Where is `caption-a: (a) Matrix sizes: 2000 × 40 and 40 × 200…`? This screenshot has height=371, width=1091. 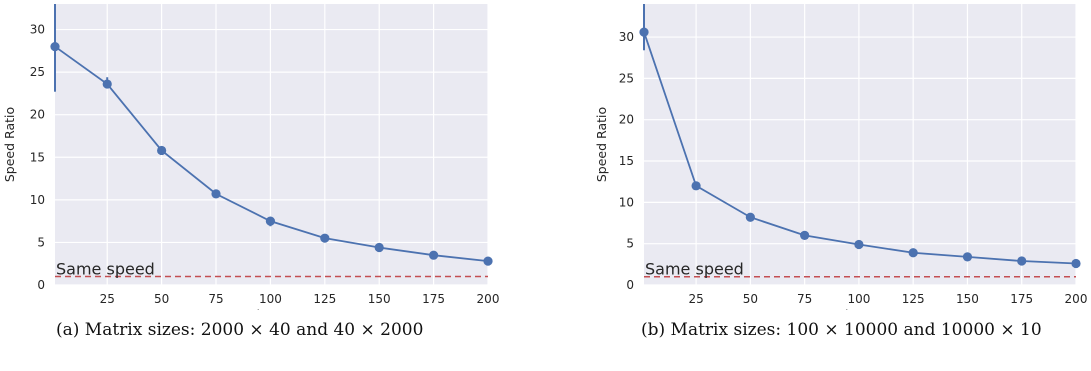
caption-a: (a) Matrix sizes: 2000 × 40 and 40 × 200… is located at coordinates (240, 330).